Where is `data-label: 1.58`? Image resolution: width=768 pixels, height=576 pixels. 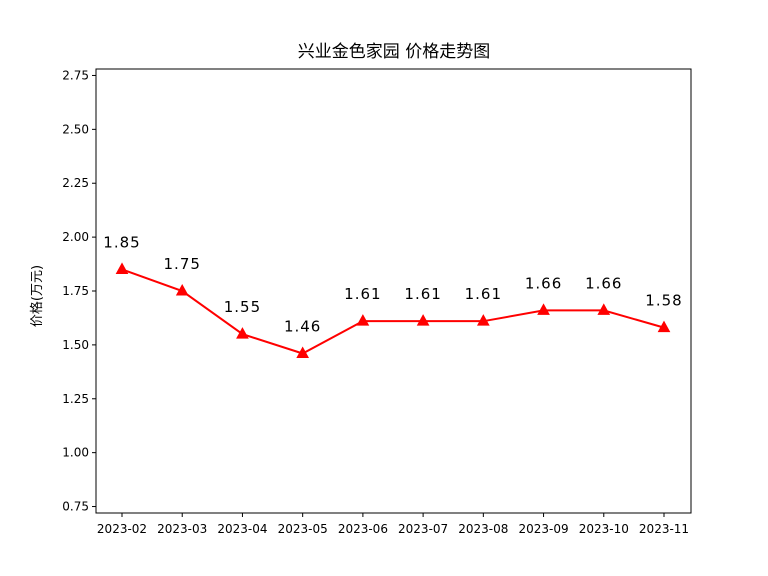 data-label: 1.58 is located at coordinates (663, 301).